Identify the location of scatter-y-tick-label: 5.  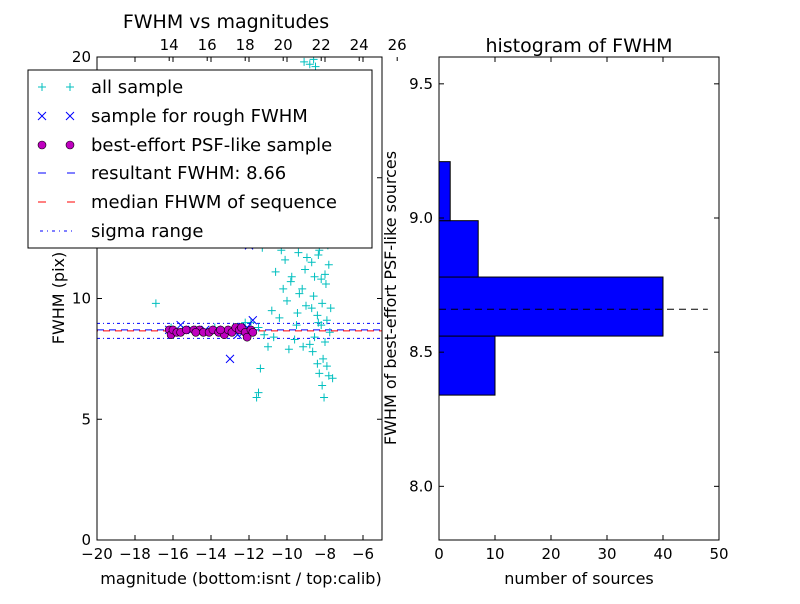
(86, 419).